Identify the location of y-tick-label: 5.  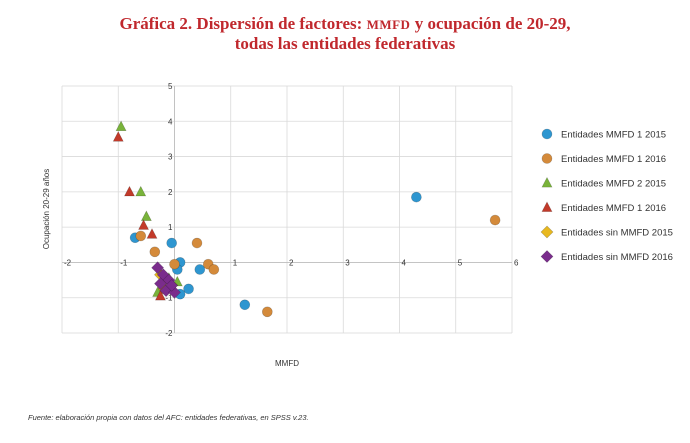
(170, 86).